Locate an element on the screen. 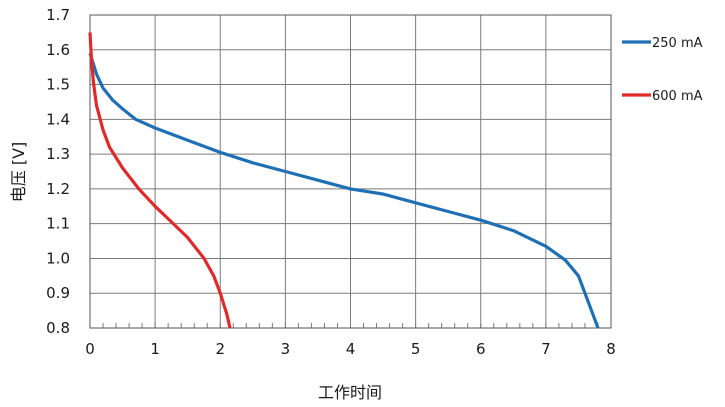 The image size is (725, 407). x-tick-label: 2 is located at coordinates (220, 349).